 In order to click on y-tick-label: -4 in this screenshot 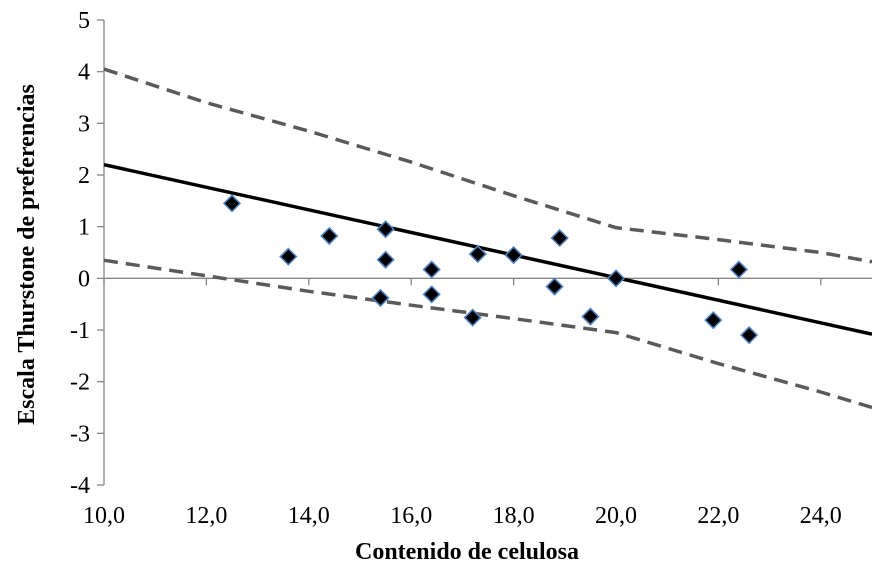, I will do `click(80, 486)`.